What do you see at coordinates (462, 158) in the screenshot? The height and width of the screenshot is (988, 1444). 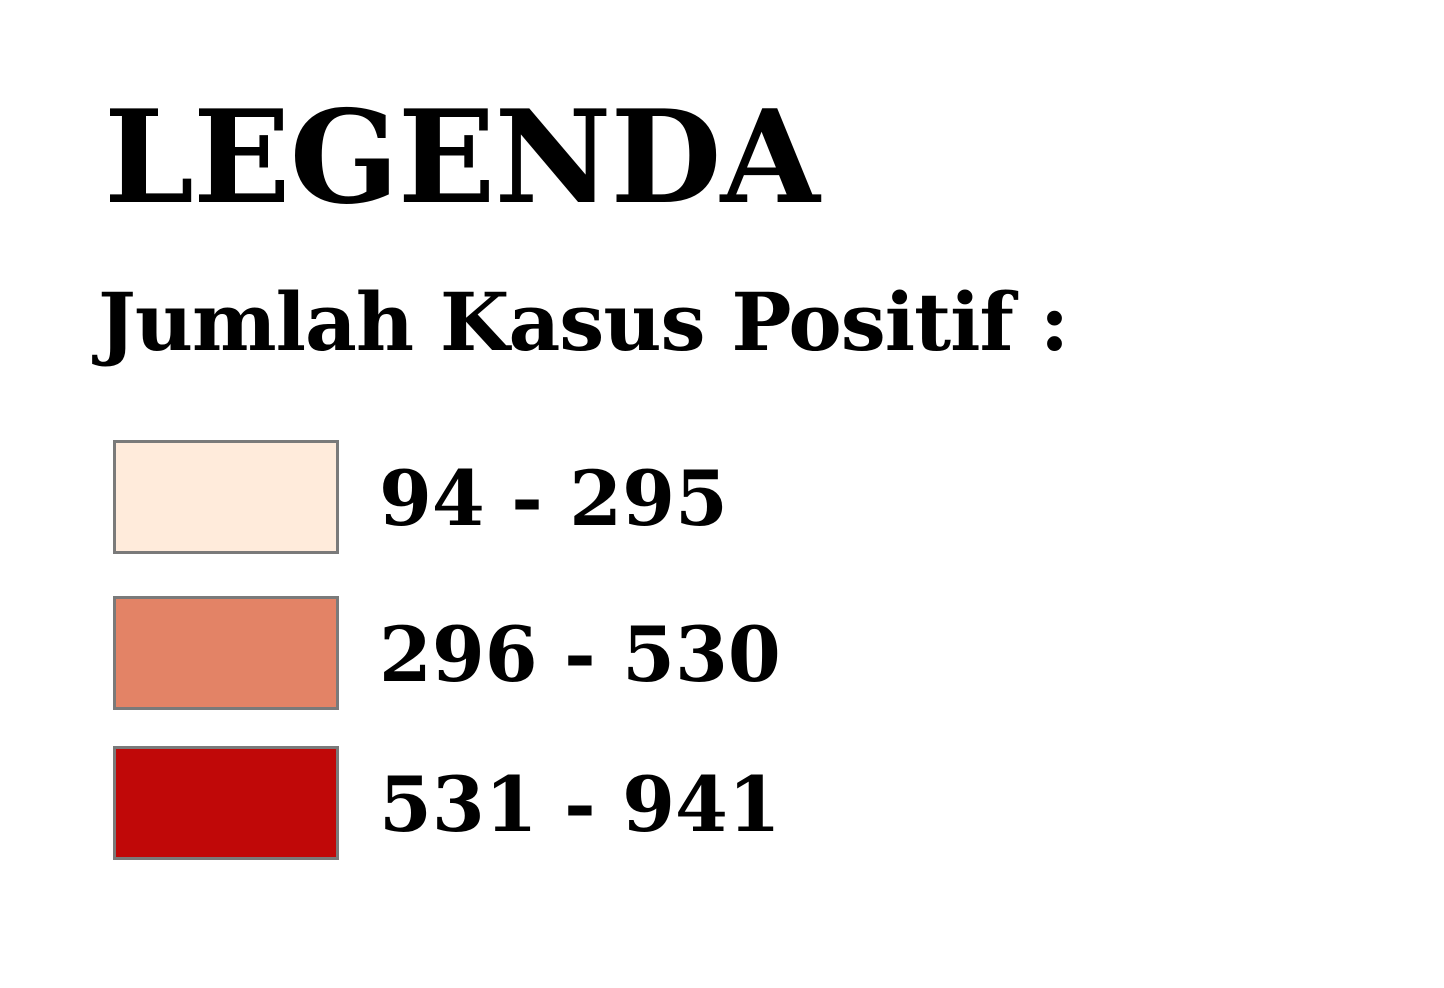 I see `legend-title: LEGENDA` at bounding box center [462, 158].